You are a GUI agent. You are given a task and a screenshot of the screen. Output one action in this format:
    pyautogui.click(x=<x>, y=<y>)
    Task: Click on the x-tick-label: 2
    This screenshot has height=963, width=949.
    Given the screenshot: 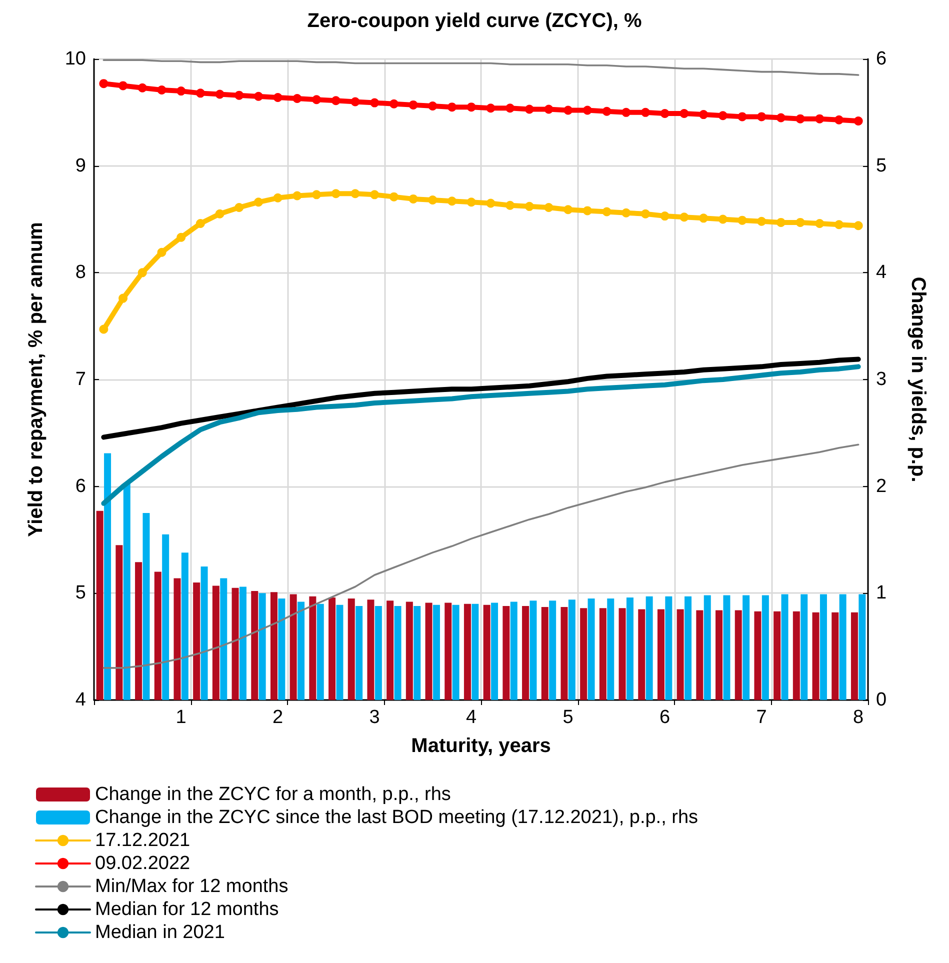 What is the action you would take?
    pyautogui.click(x=278, y=717)
    